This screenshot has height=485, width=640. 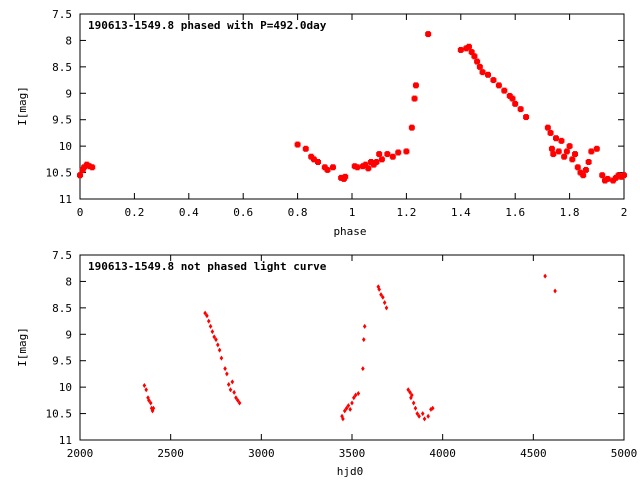 I want to click on x-tick-label: 1.4, so click(x=461, y=212).